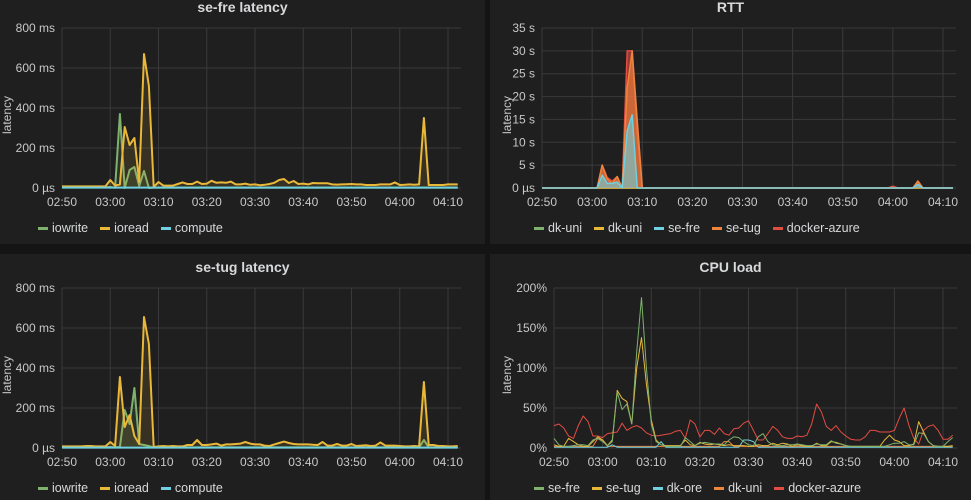 The height and width of the screenshot is (500, 971). What do you see at coordinates (35, 288) in the screenshot?
I see `y-tick-label: 800 ms` at bounding box center [35, 288].